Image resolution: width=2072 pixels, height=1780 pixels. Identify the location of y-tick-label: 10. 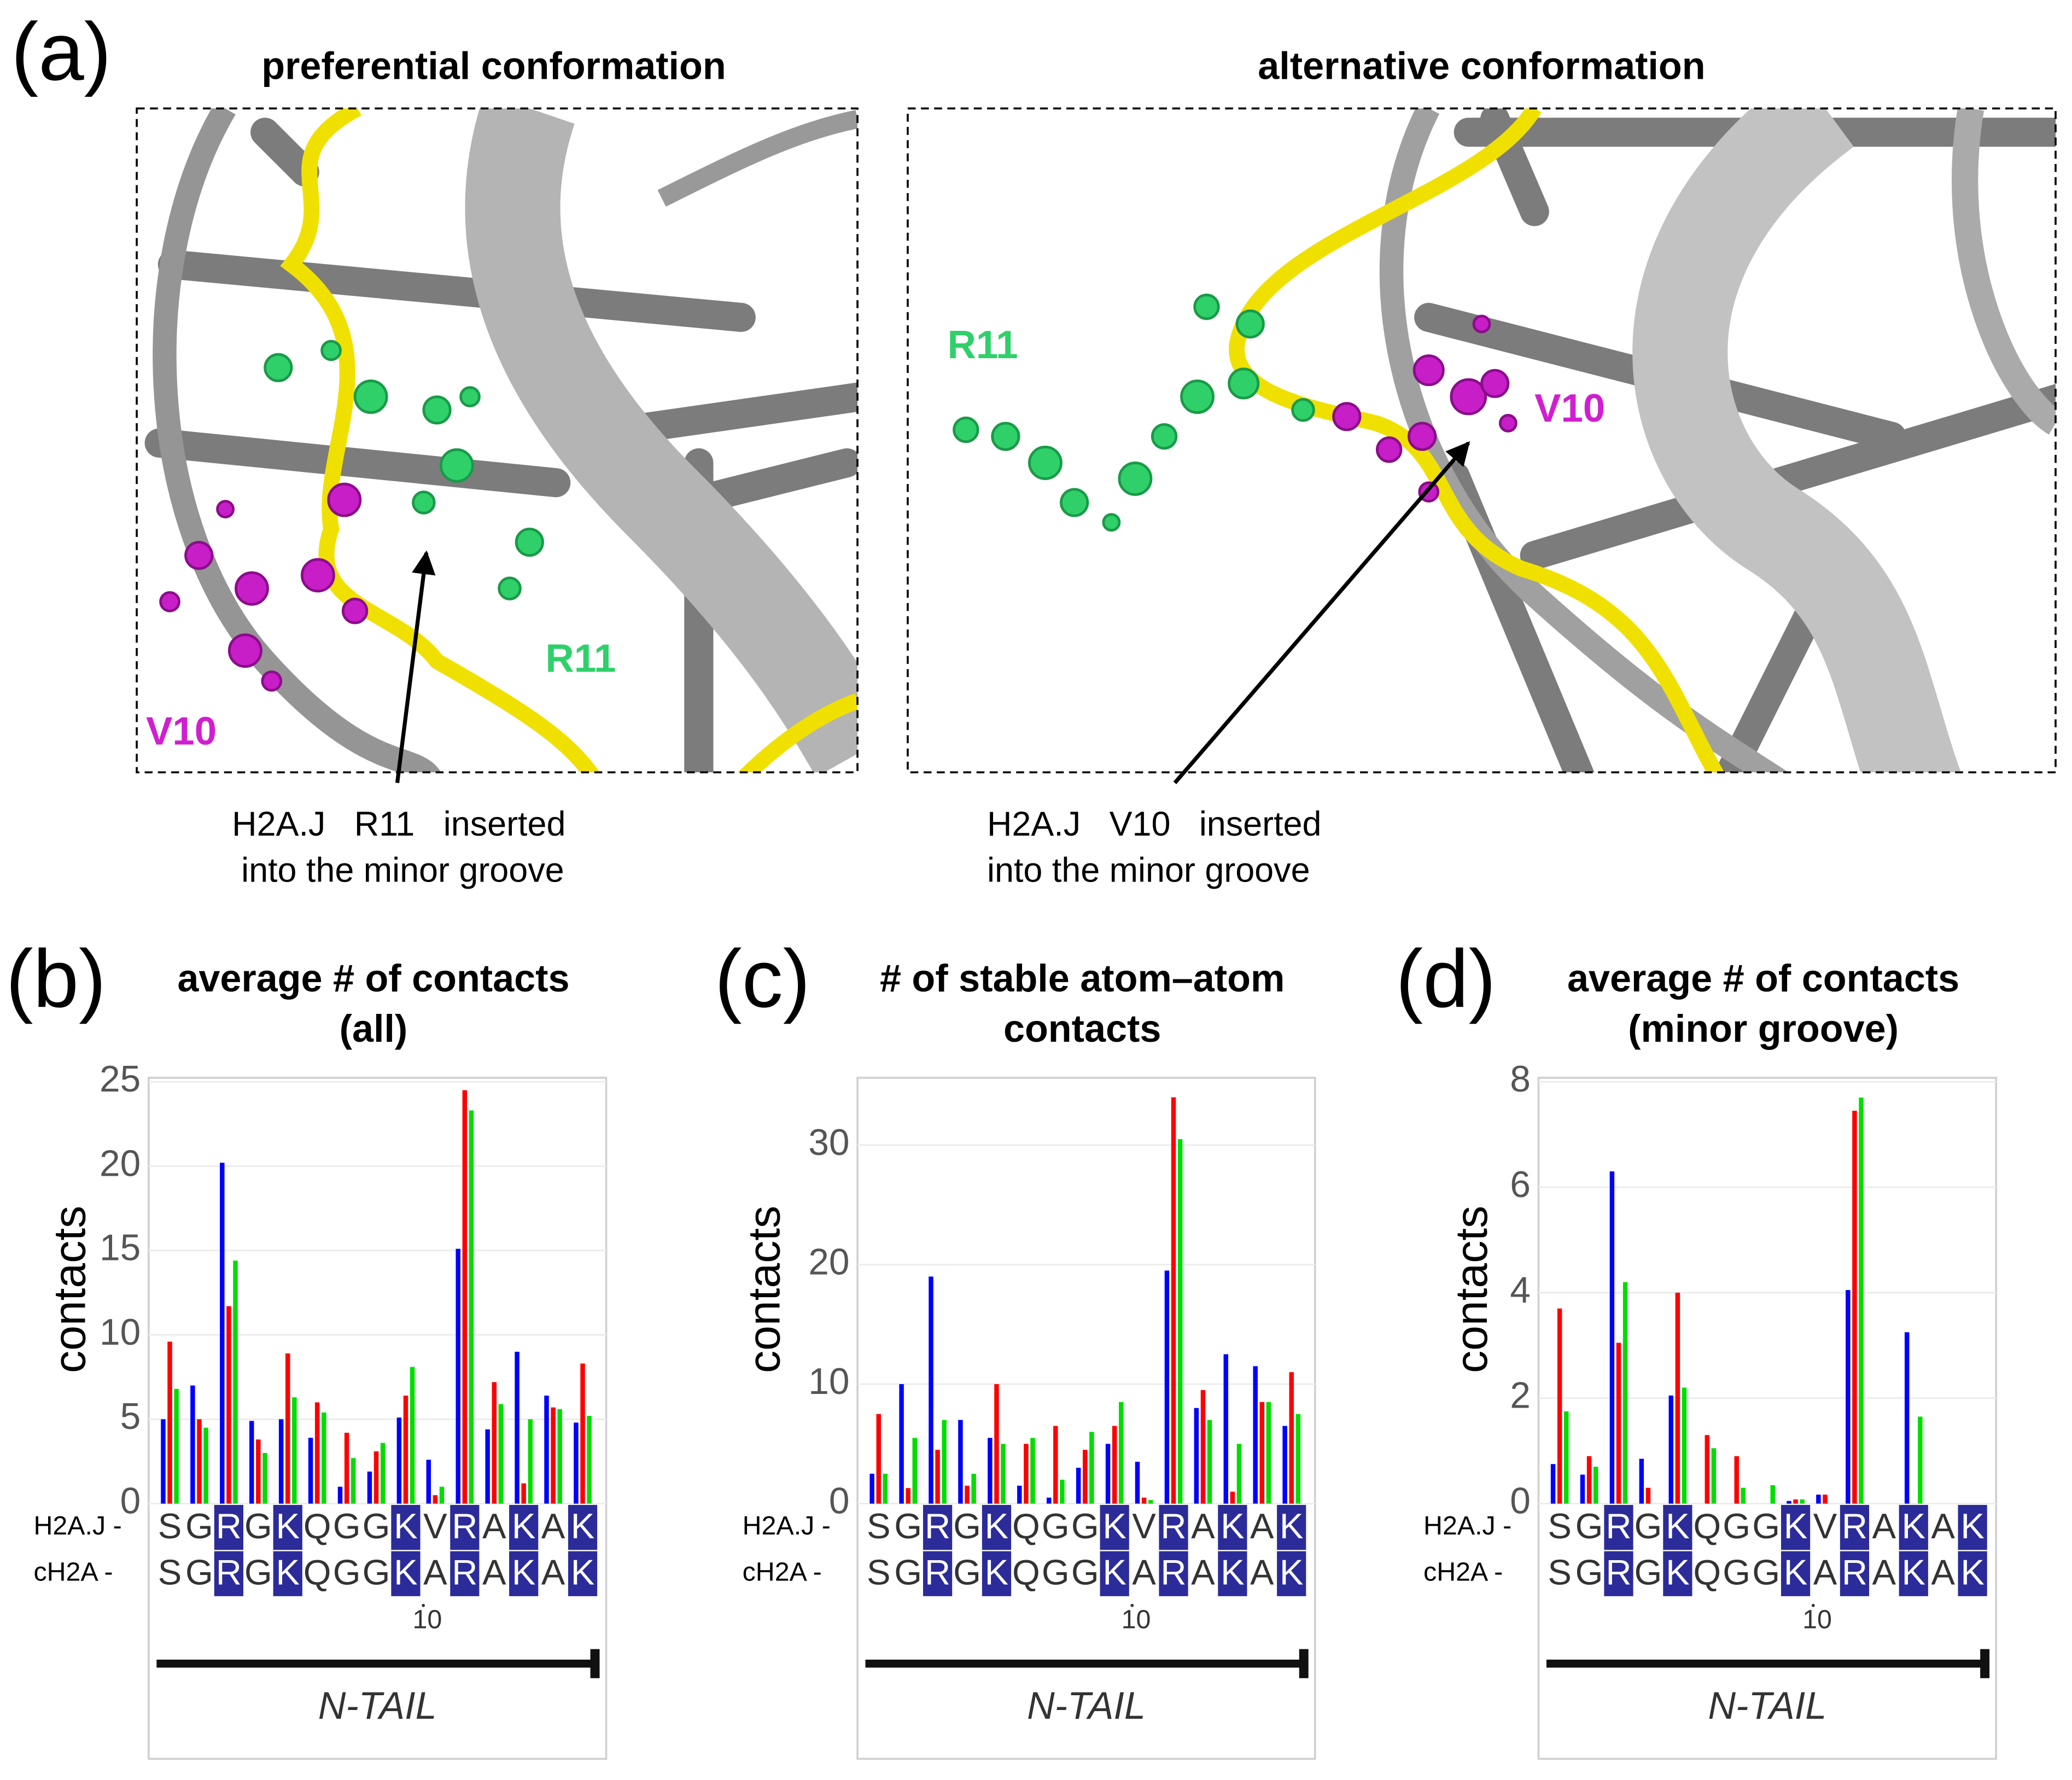
(829, 1381).